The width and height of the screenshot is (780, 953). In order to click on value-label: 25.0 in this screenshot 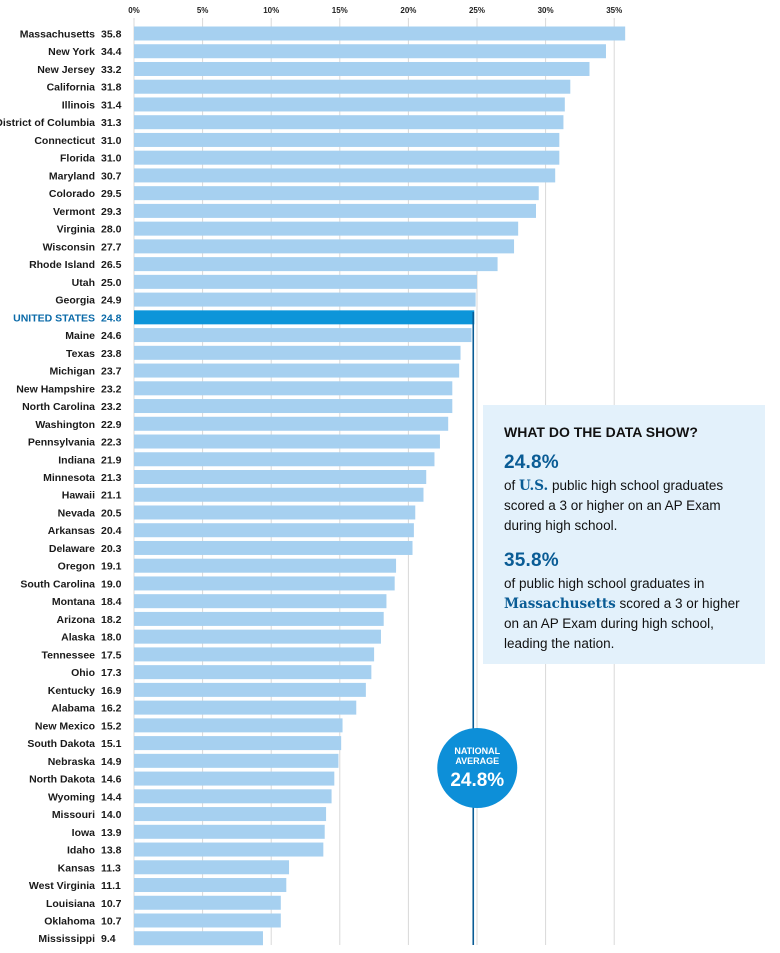, I will do `click(111, 283)`.